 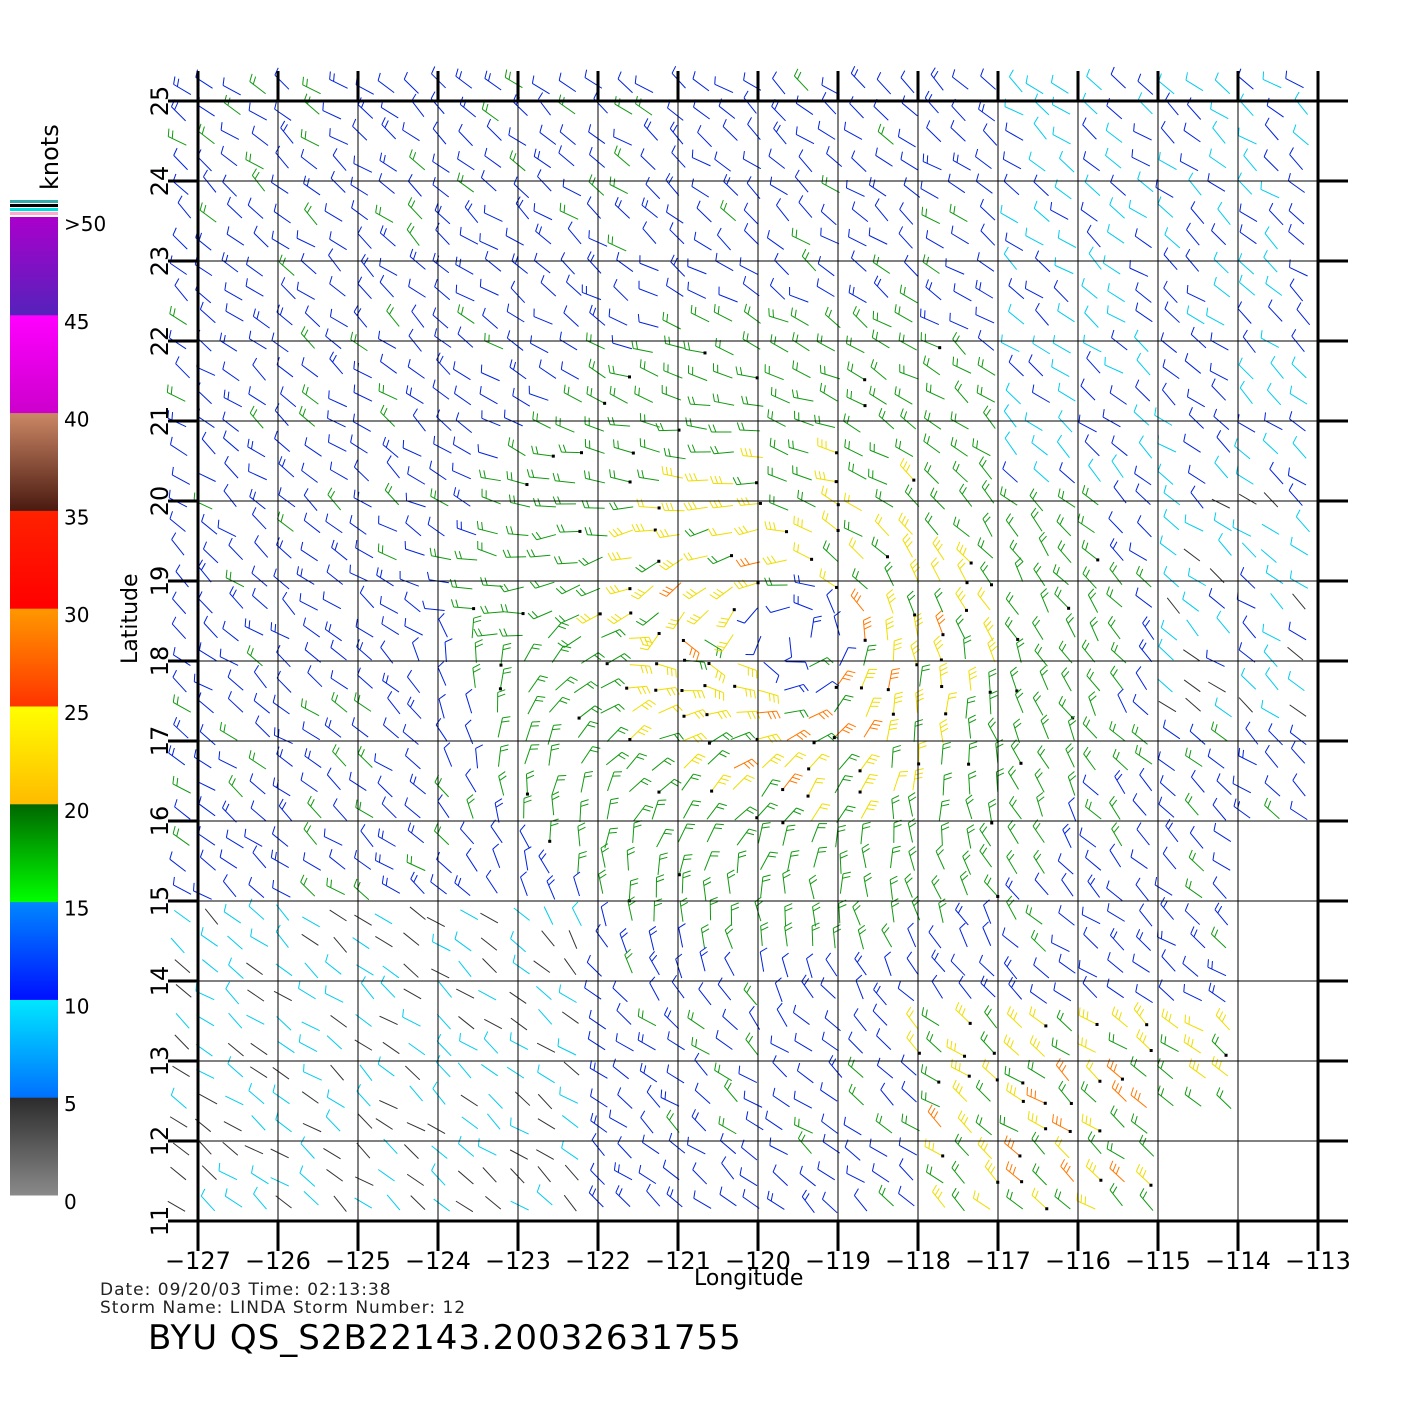 What do you see at coordinates (160, 421) in the screenshot?
I see `y-tick-label: 21` at bounding box center [160, 421].